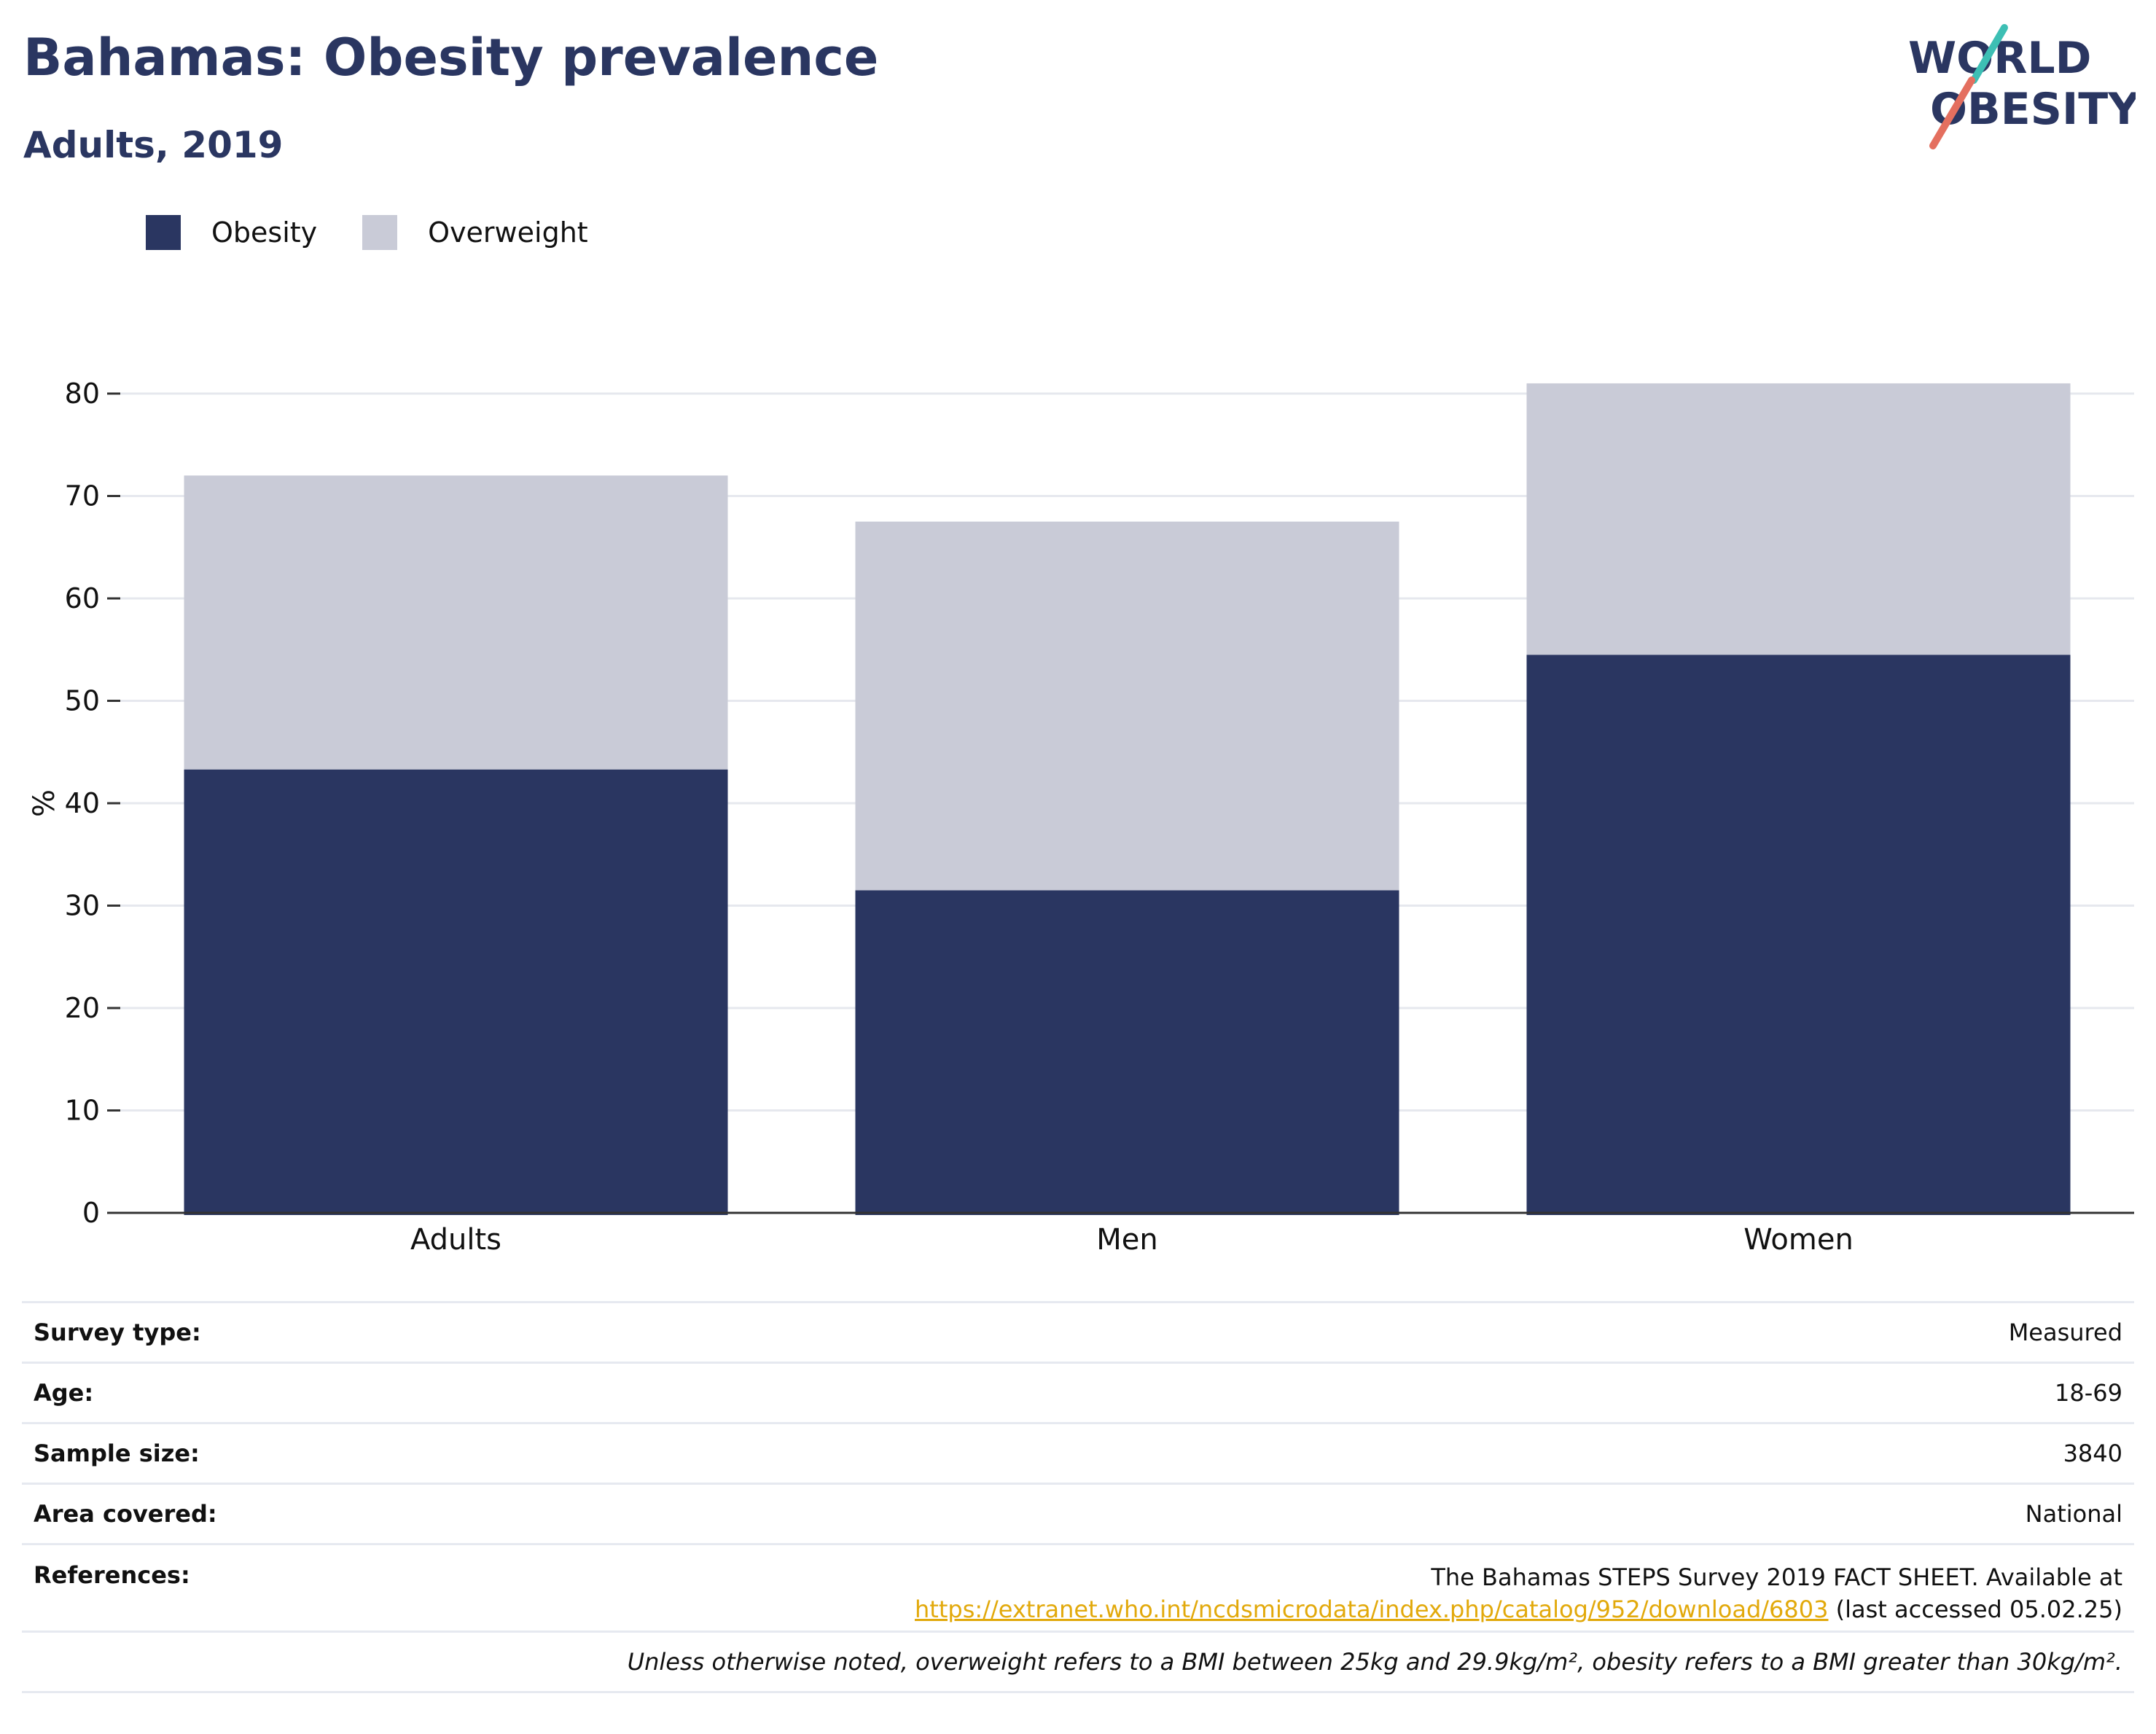  Describe the element at coordinates (83, 394) in the screenshot. I see `y-tick-label-80: 80` at that location.